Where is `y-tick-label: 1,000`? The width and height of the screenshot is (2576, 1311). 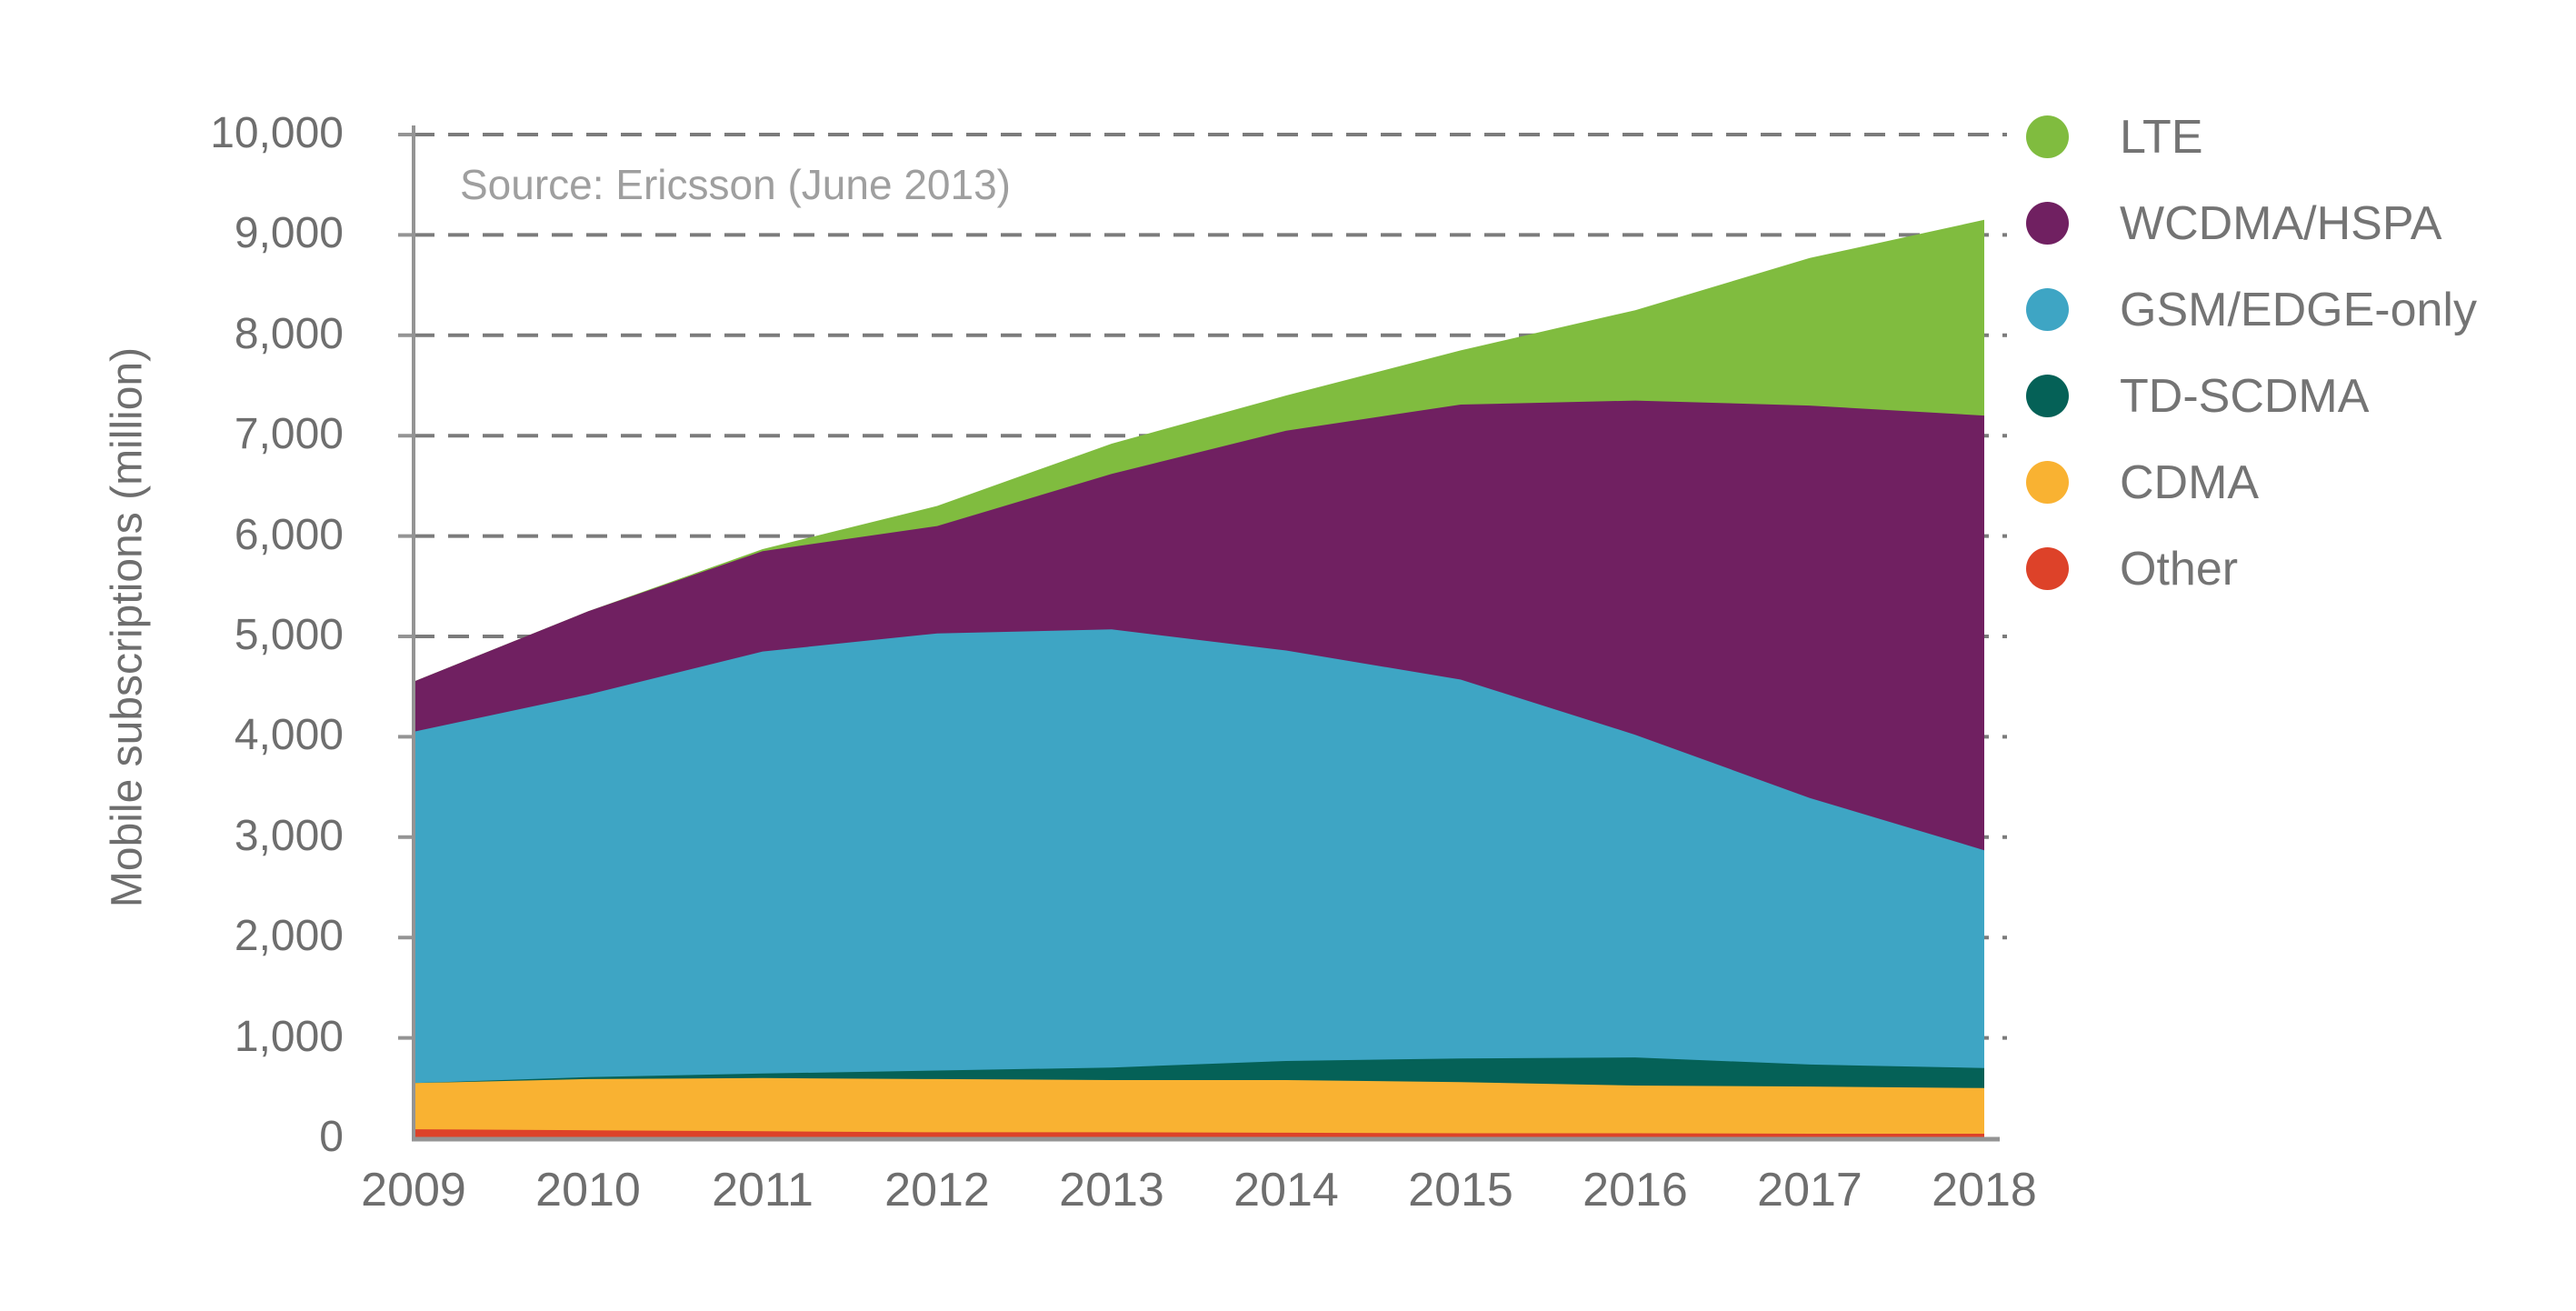 y-tick-label: 1,000 is located at coordinates (289, 1037).